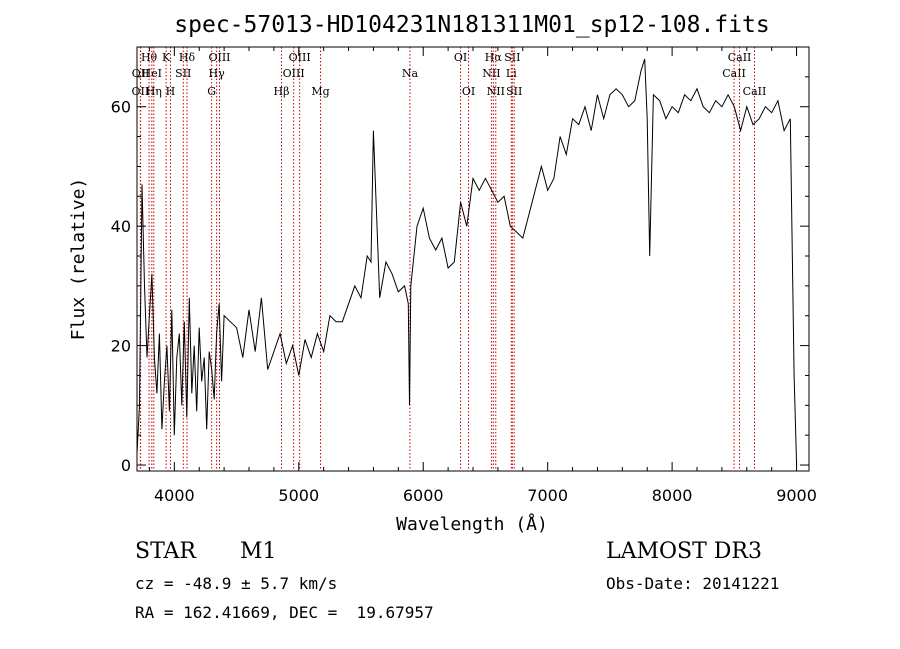 This screenshot has height=649, width=900. I want to click on line-label: Mg, so click(320, 91).